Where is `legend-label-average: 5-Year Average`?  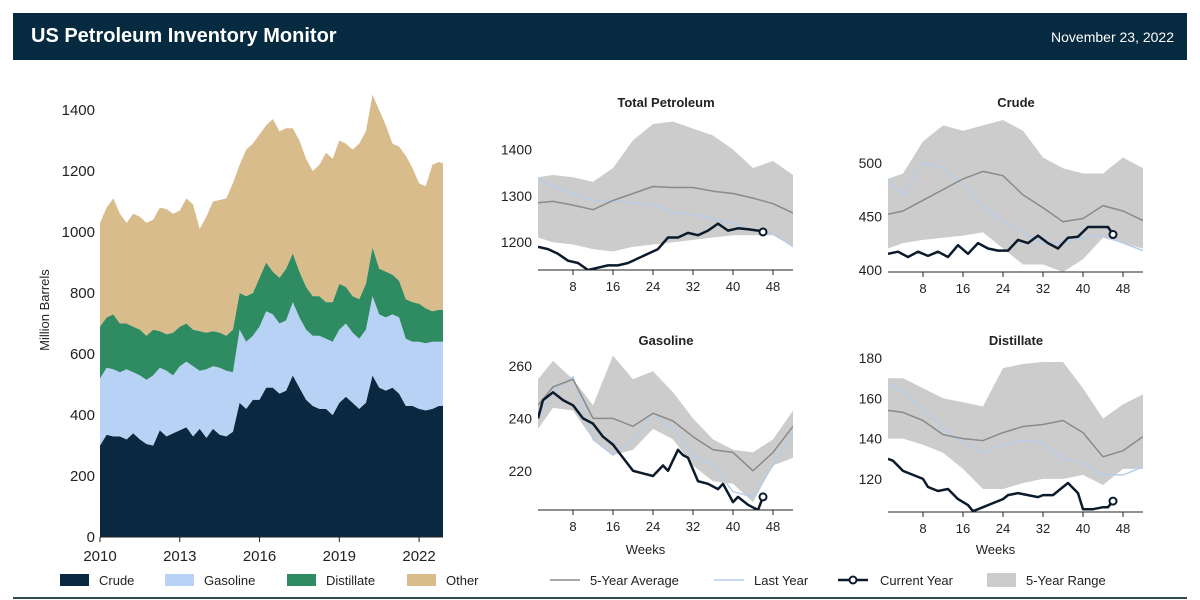
legend-label-average: 5-Year Average is located at coordinates (634, 580).